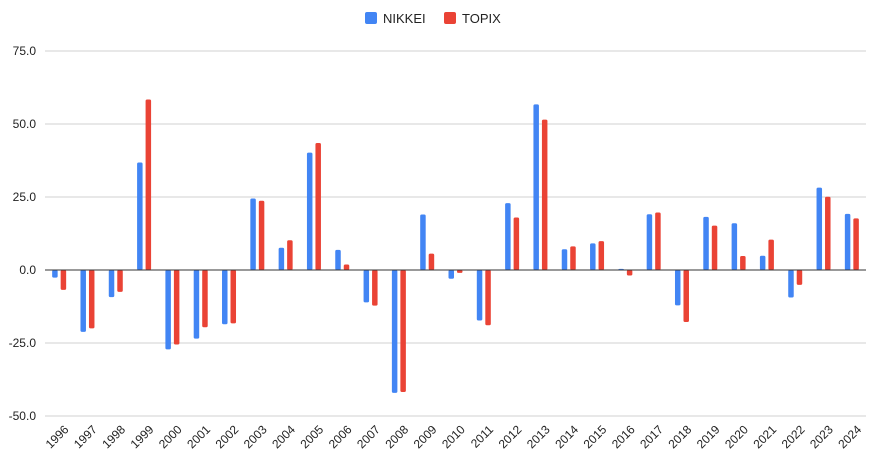 The height and width of the screenshot is (458, 870). I want to click on x-tick-label: 2010, so click(453, 436).